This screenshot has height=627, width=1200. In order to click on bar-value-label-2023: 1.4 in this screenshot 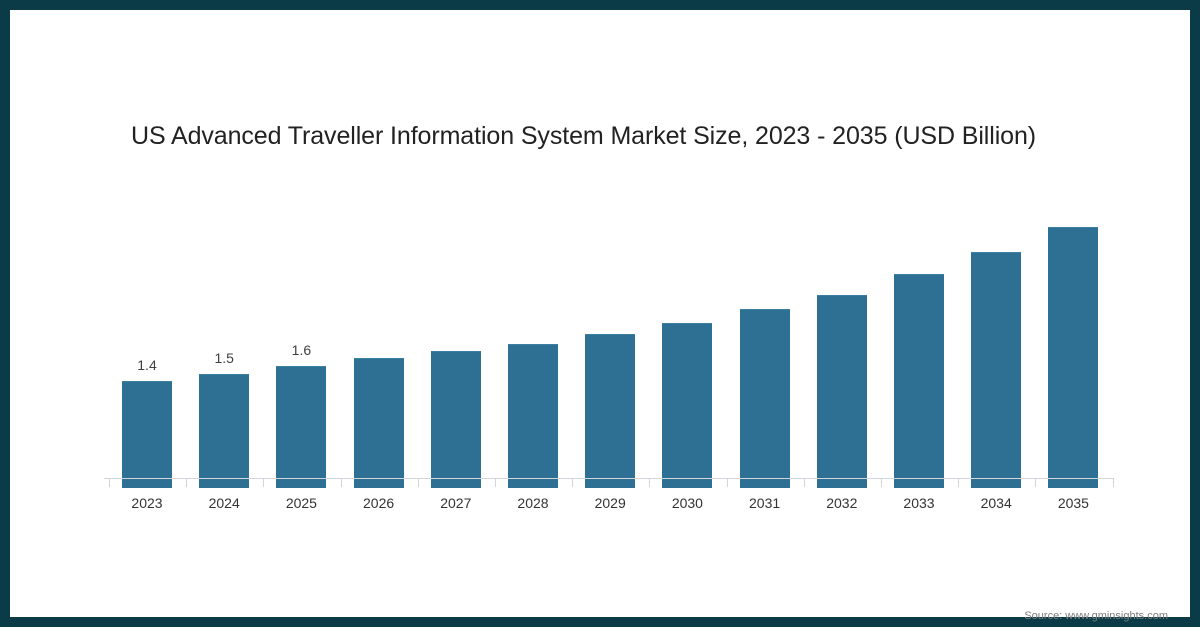, I will do `click(147, 365)`.